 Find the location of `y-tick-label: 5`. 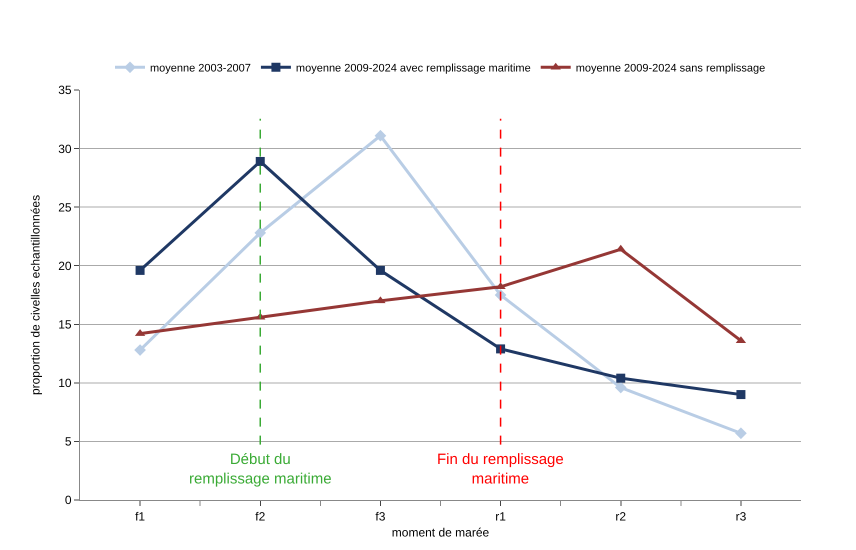

y-tick-label: 5 is located at coordinates (68, 441).